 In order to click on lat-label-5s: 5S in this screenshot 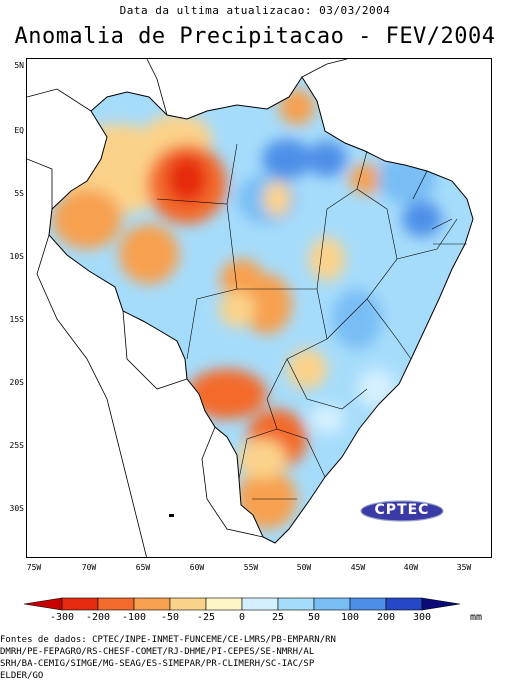, I will do `click(19, 193)`.